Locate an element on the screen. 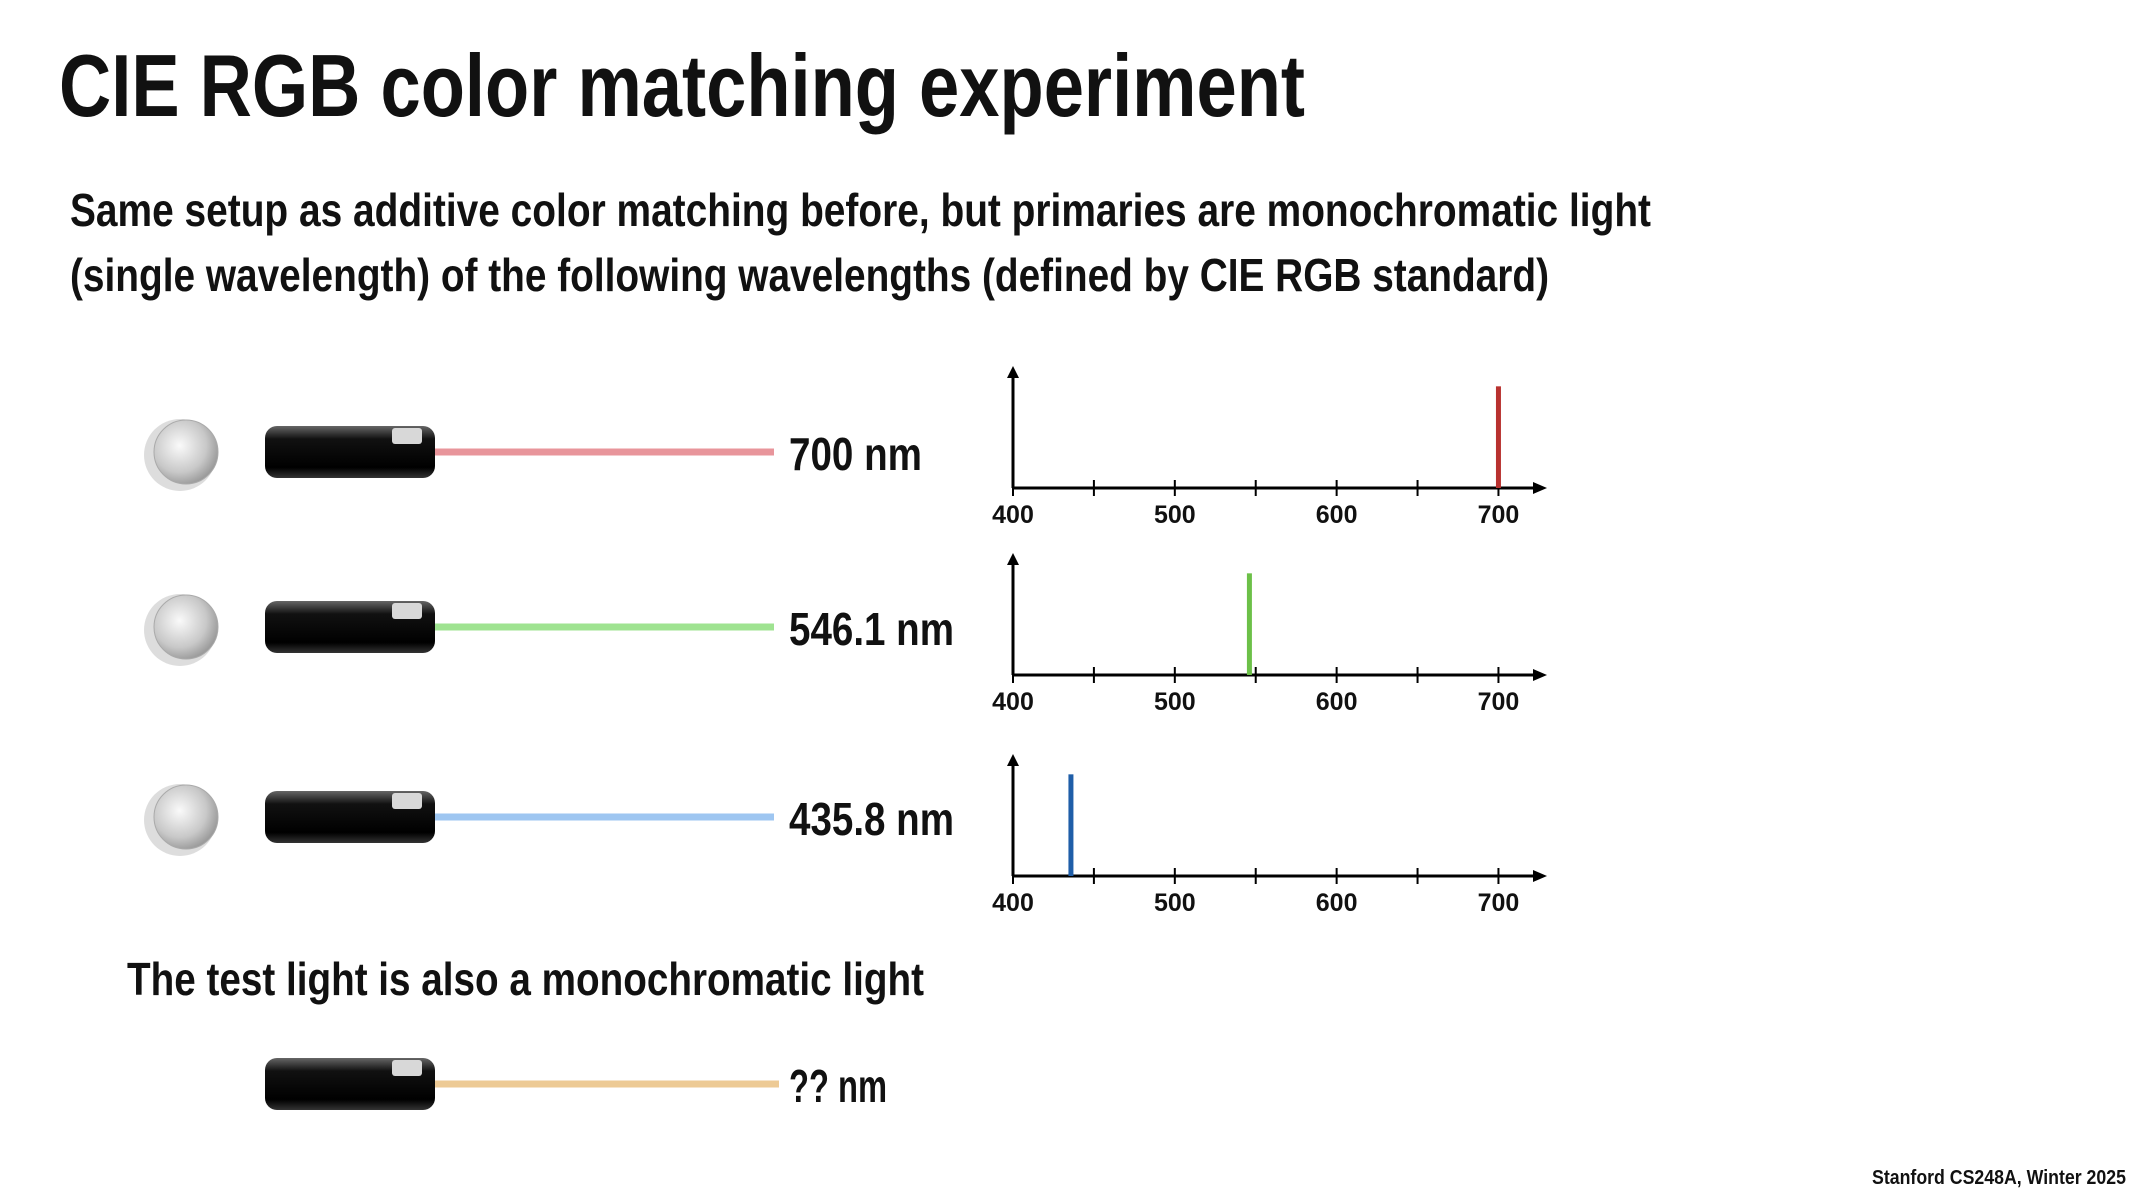 The width and height of the screenshot is (2133, 1200). source-label: ?? nm is located at coordinates (838, 1086).